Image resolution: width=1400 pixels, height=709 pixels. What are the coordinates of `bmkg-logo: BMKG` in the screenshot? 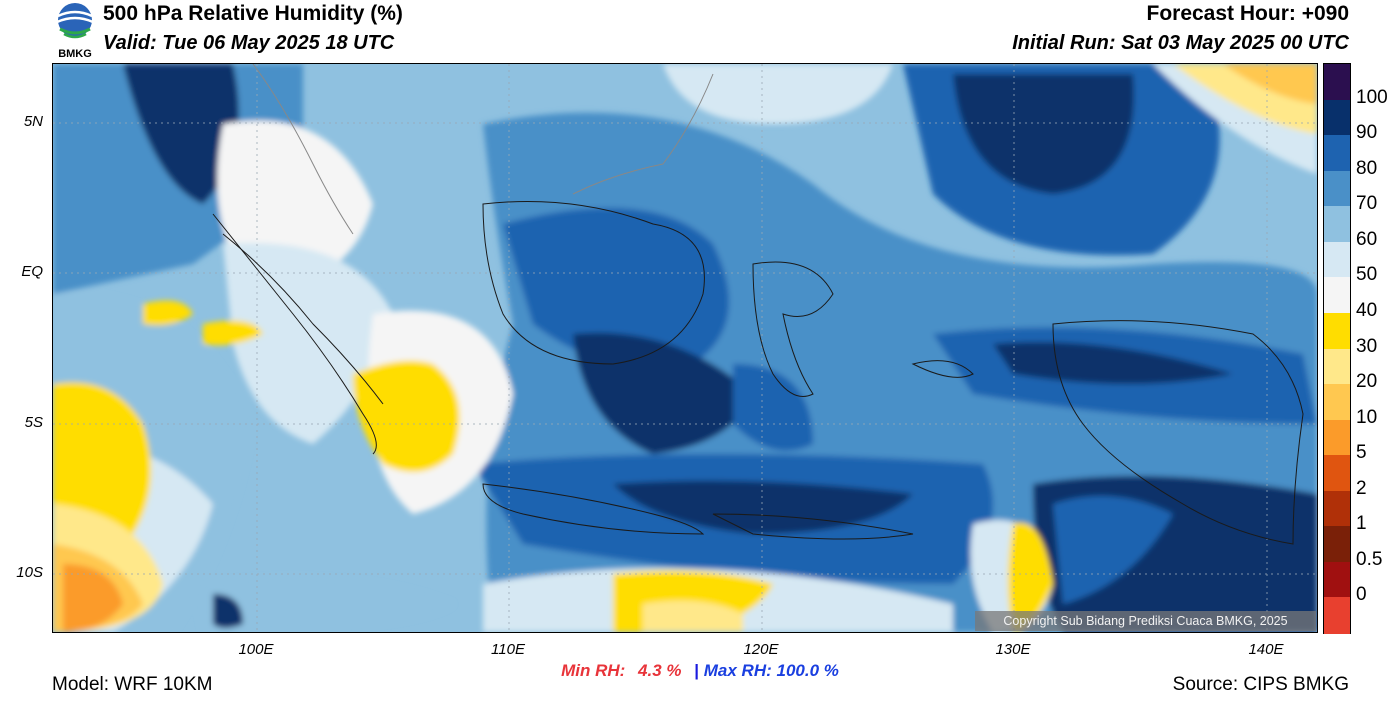 It's located at (75, 31).